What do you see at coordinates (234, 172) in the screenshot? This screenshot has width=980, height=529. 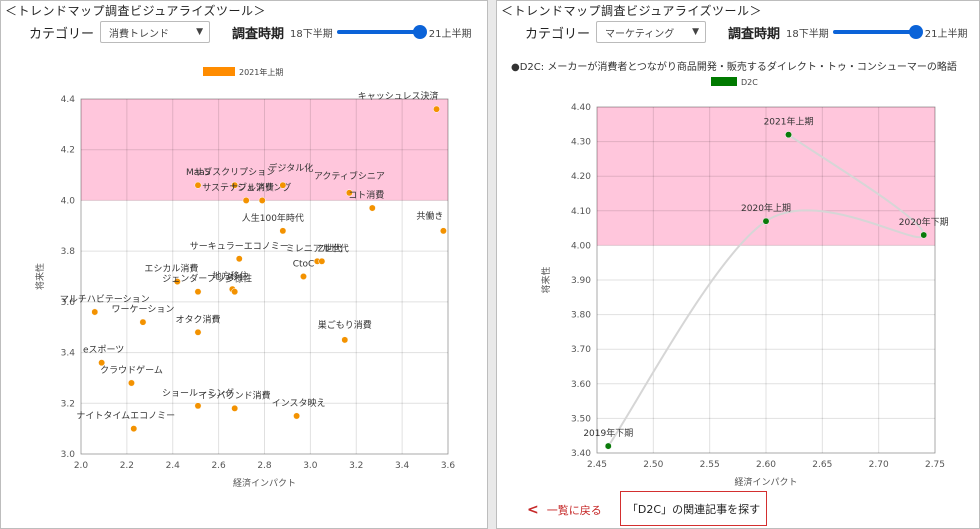 I see `data-point-label: サブスクリプション` at bounding box center [234, 172].